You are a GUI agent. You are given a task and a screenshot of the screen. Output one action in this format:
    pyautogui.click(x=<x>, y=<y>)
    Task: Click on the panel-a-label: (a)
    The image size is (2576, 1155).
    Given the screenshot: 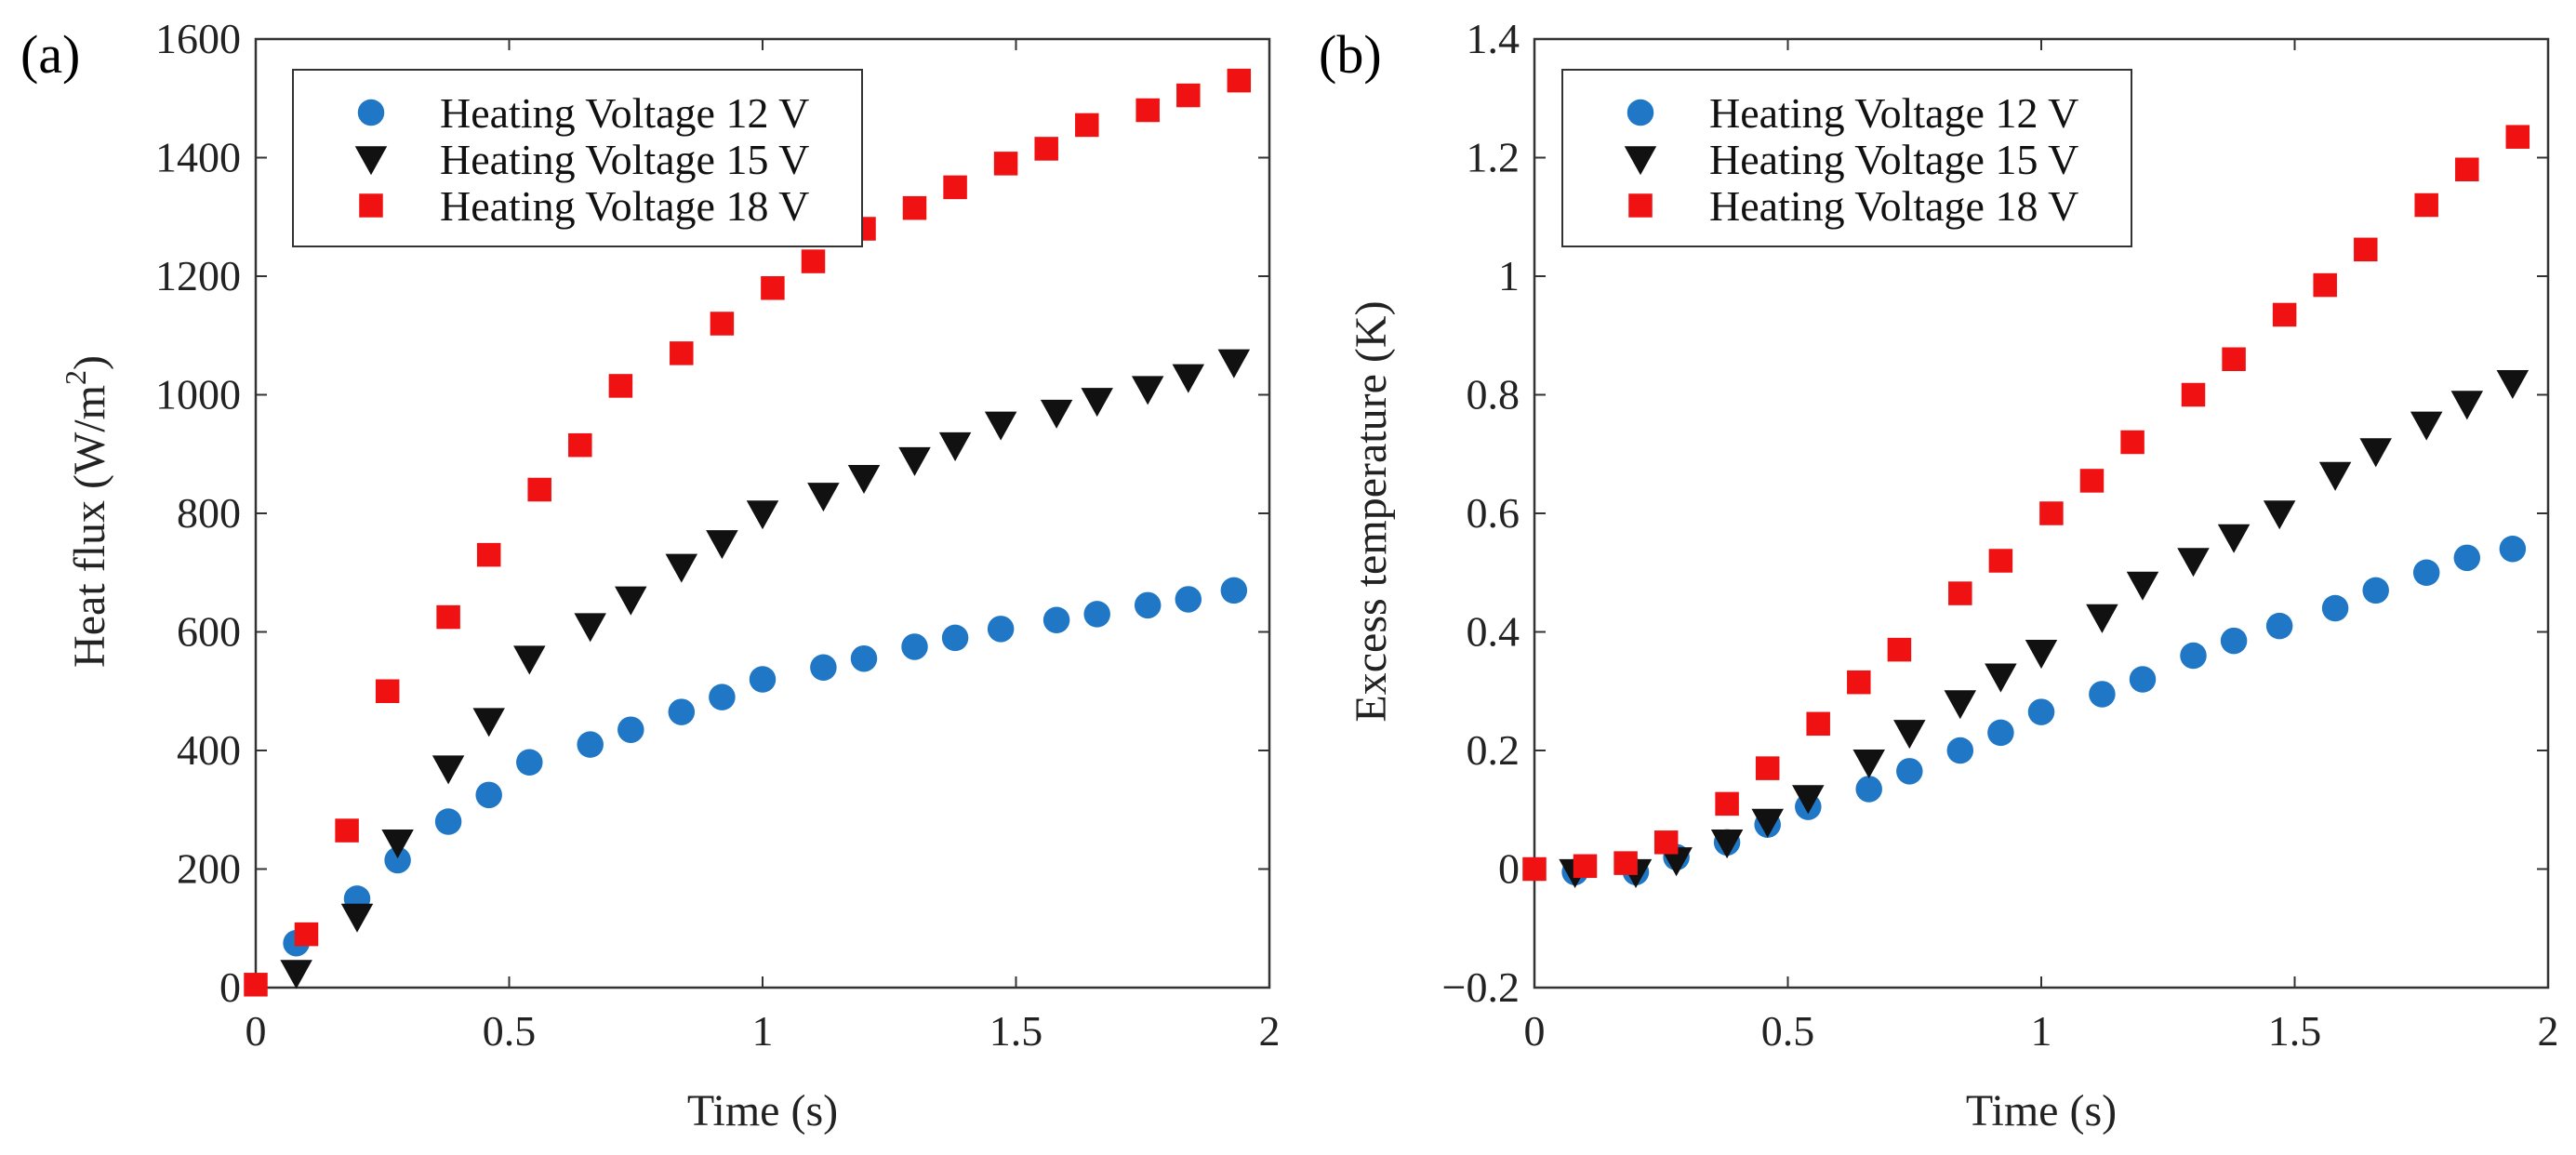 What is the action you would take?
    pyautogui.click(x=50, y=54)
    